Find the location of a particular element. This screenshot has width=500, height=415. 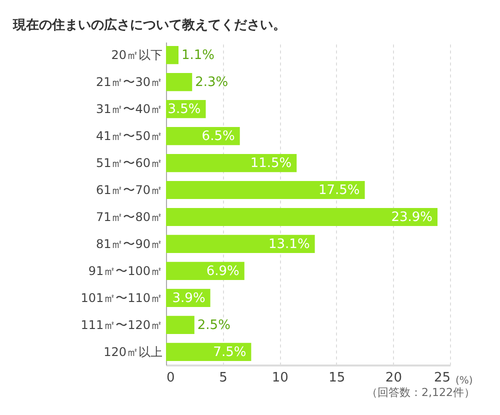

y-tick-label: 31㎡〜40㎡ is located at coordinates (129, 109).